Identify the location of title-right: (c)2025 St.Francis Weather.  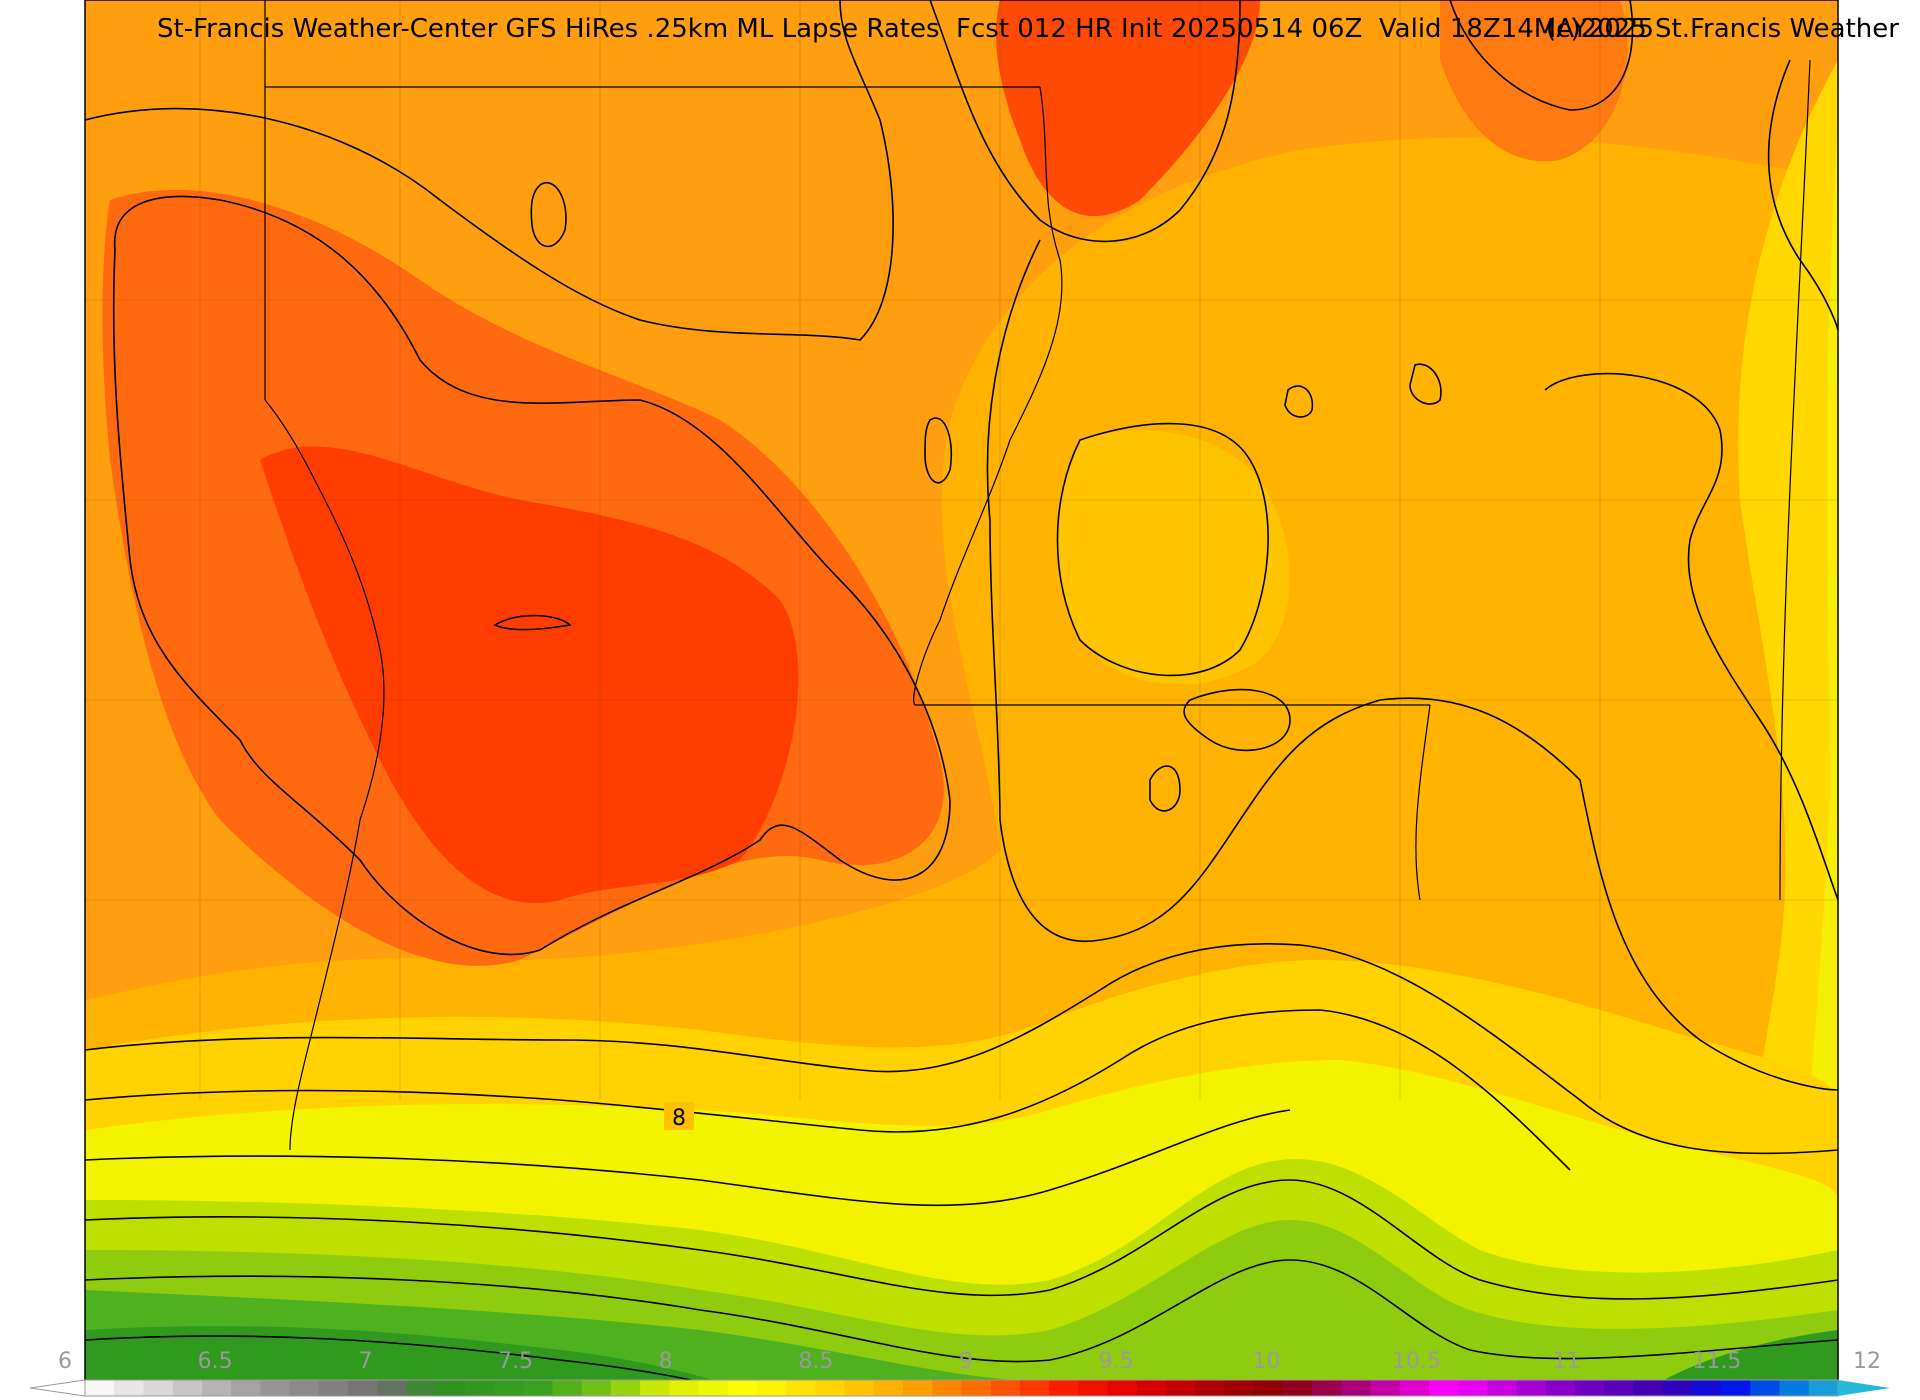
(1722, 29).